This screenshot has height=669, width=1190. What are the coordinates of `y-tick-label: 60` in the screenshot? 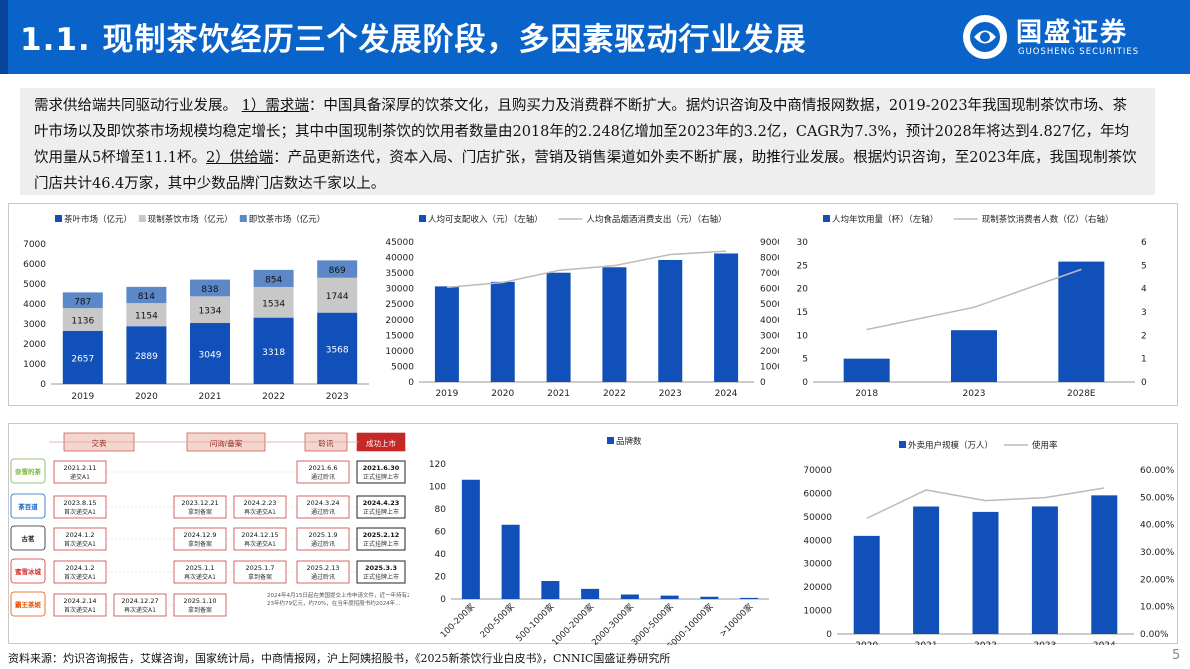 It's located at (441, 533).